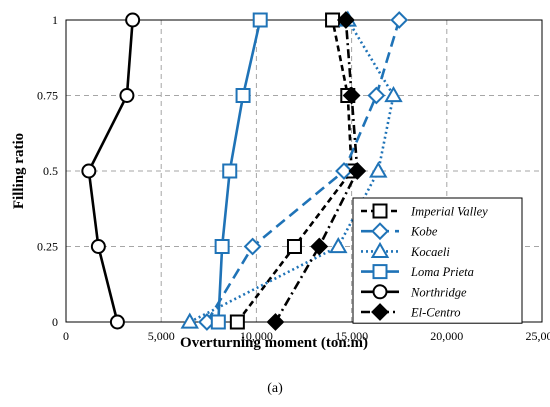 The image size is (550, 407). What do you see at coordinates (430, 252) in the screenshot?
I see `legend-label: Kocaeli` at bounding box center [430, 252].